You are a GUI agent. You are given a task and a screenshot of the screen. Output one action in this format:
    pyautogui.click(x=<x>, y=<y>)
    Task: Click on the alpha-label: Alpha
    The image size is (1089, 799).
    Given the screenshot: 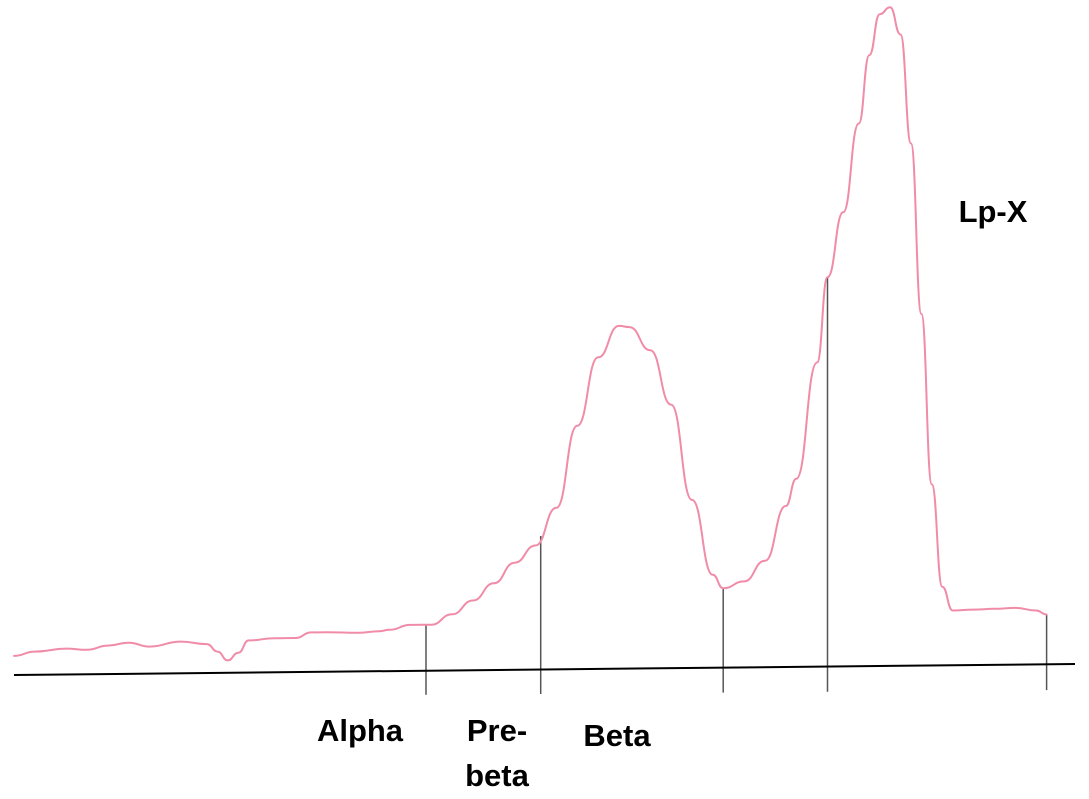 What is the action you would take?
    pyautogui.click(x=360, y=730)
    